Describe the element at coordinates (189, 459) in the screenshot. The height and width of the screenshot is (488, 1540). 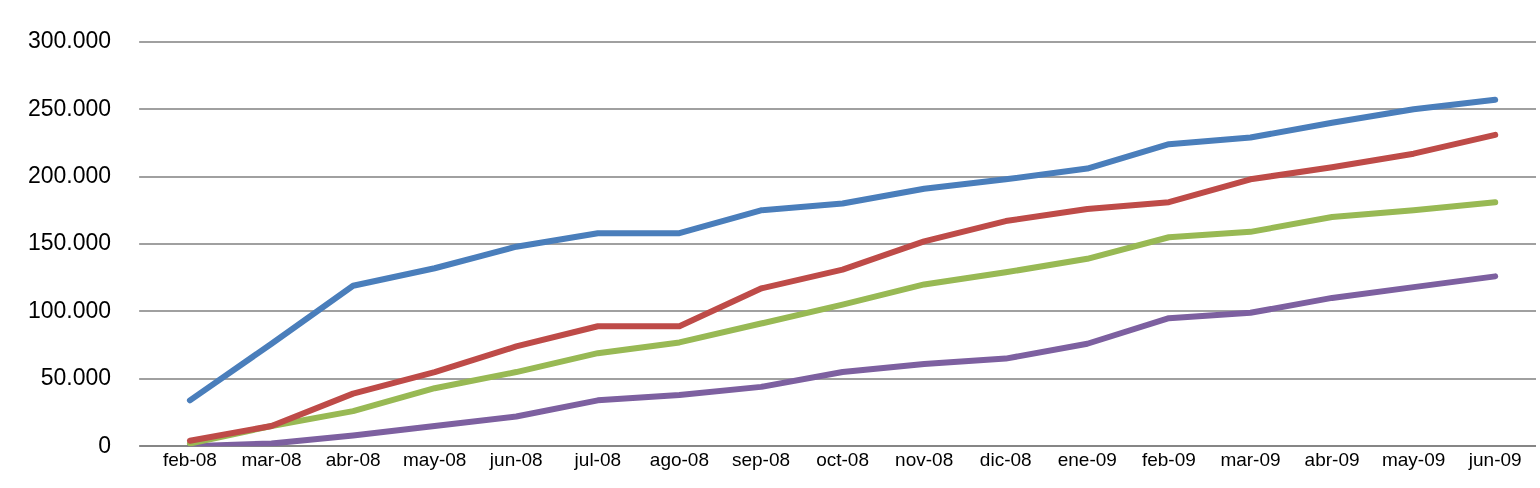
I see `x-tick-label: feb-08` at that location.